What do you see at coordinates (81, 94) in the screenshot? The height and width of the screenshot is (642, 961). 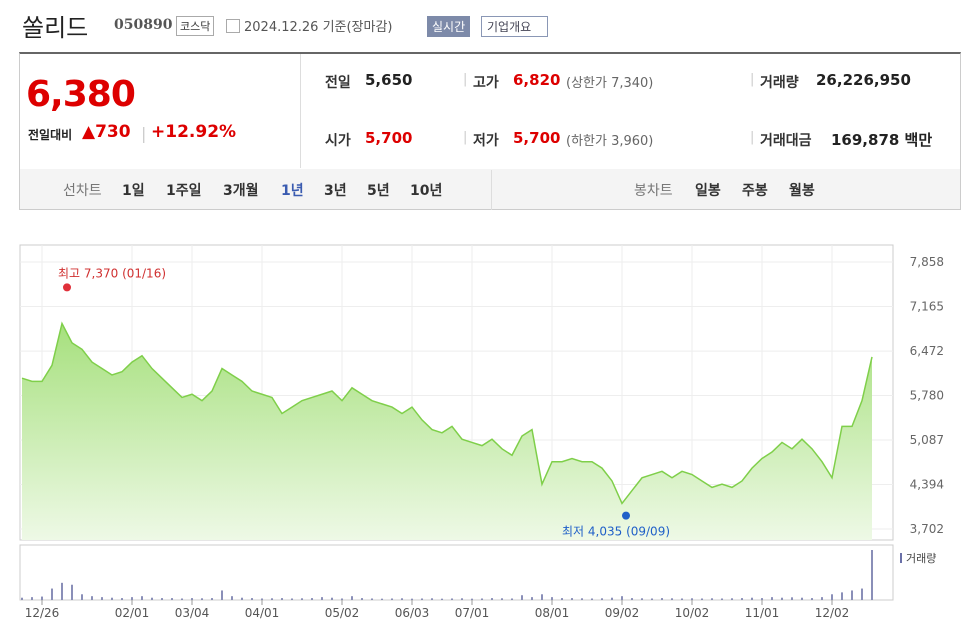 I see `price: 6,380` at bounding box center [81, 94].